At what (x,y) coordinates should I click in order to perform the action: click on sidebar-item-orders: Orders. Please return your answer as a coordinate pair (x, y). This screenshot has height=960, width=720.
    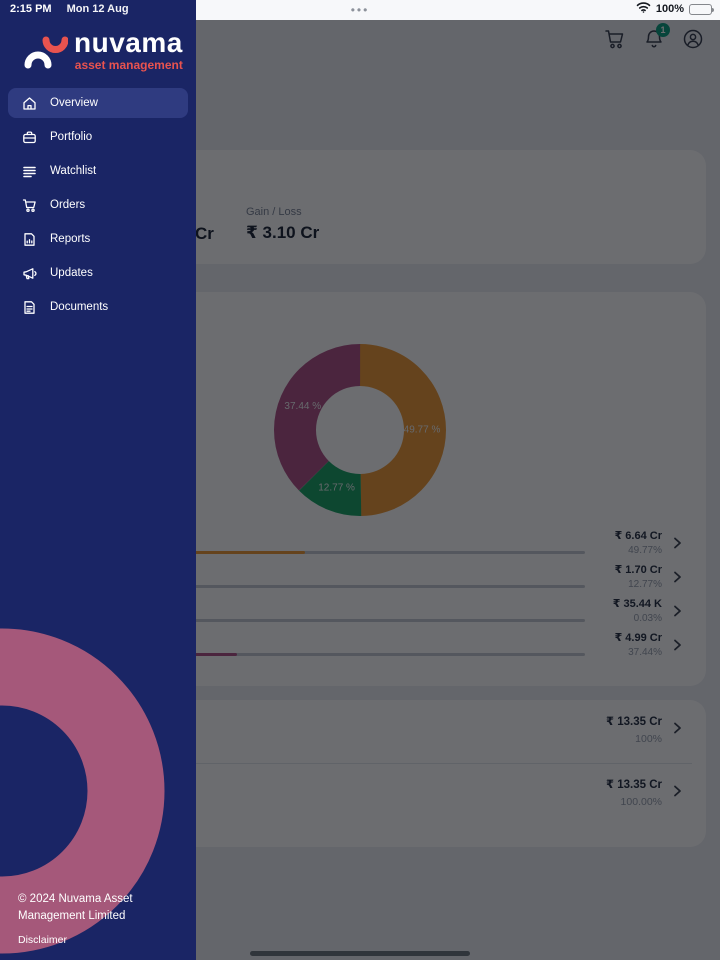
    Looking at the image, I should click on (98, 205).